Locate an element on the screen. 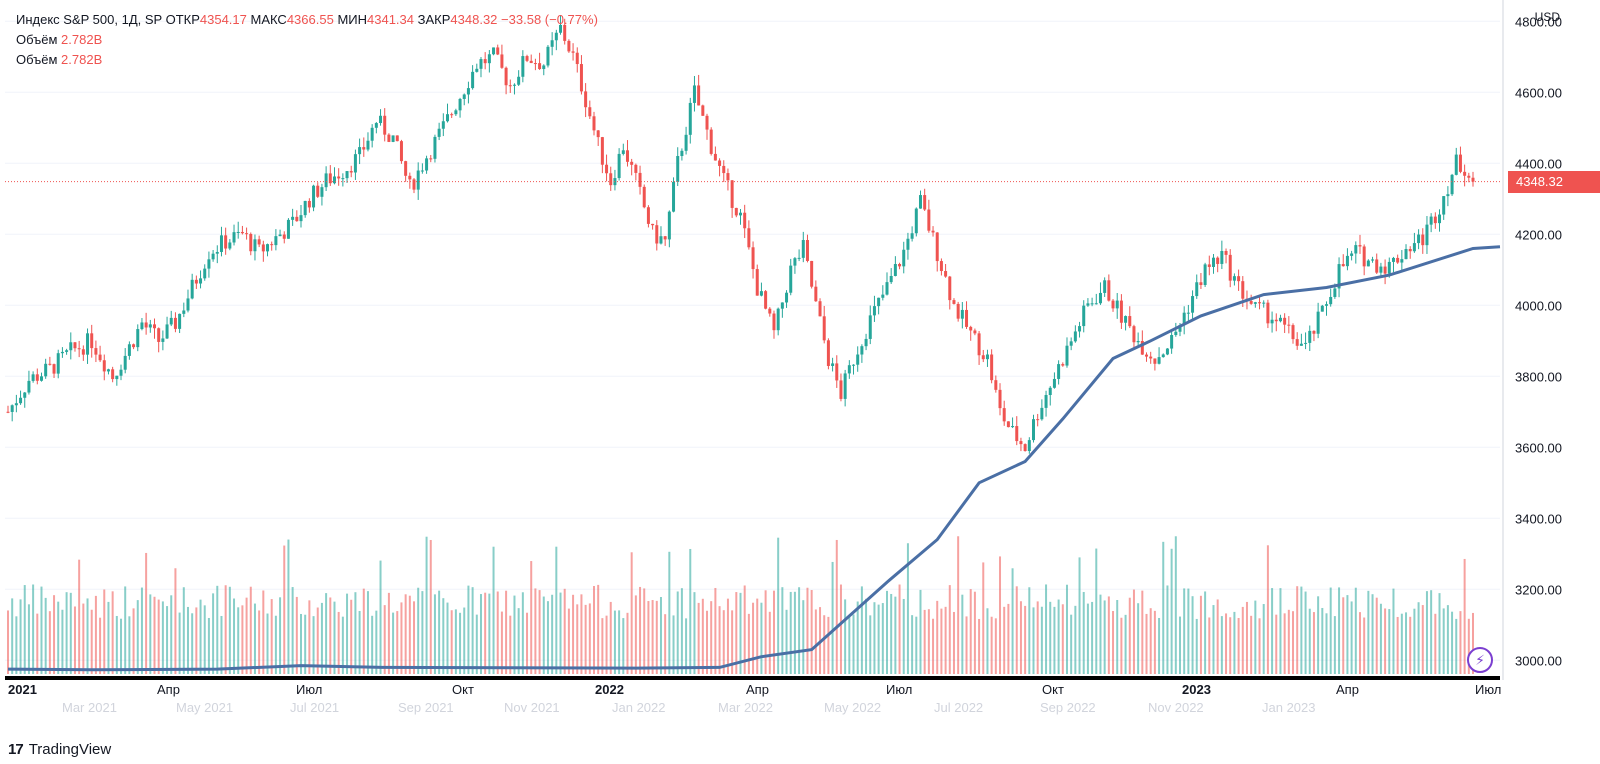 Image resolution: width=1600 pixels, height=764 pixels. legend-row-volume: Объём 2.782B is located at coordinates (307, 40).